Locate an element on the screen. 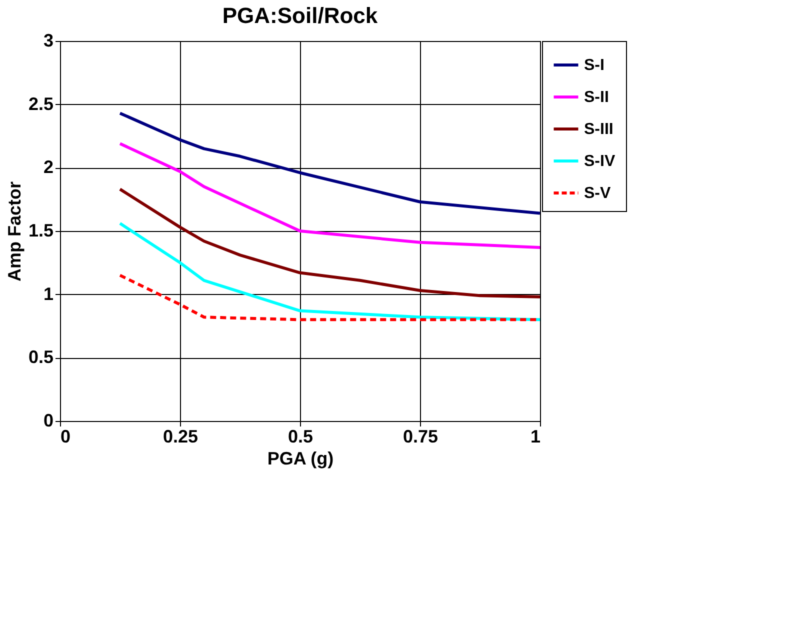 This screenshot has height=622, width=788. y-tick-label: 2.5 is located at coordinates (41, 104).